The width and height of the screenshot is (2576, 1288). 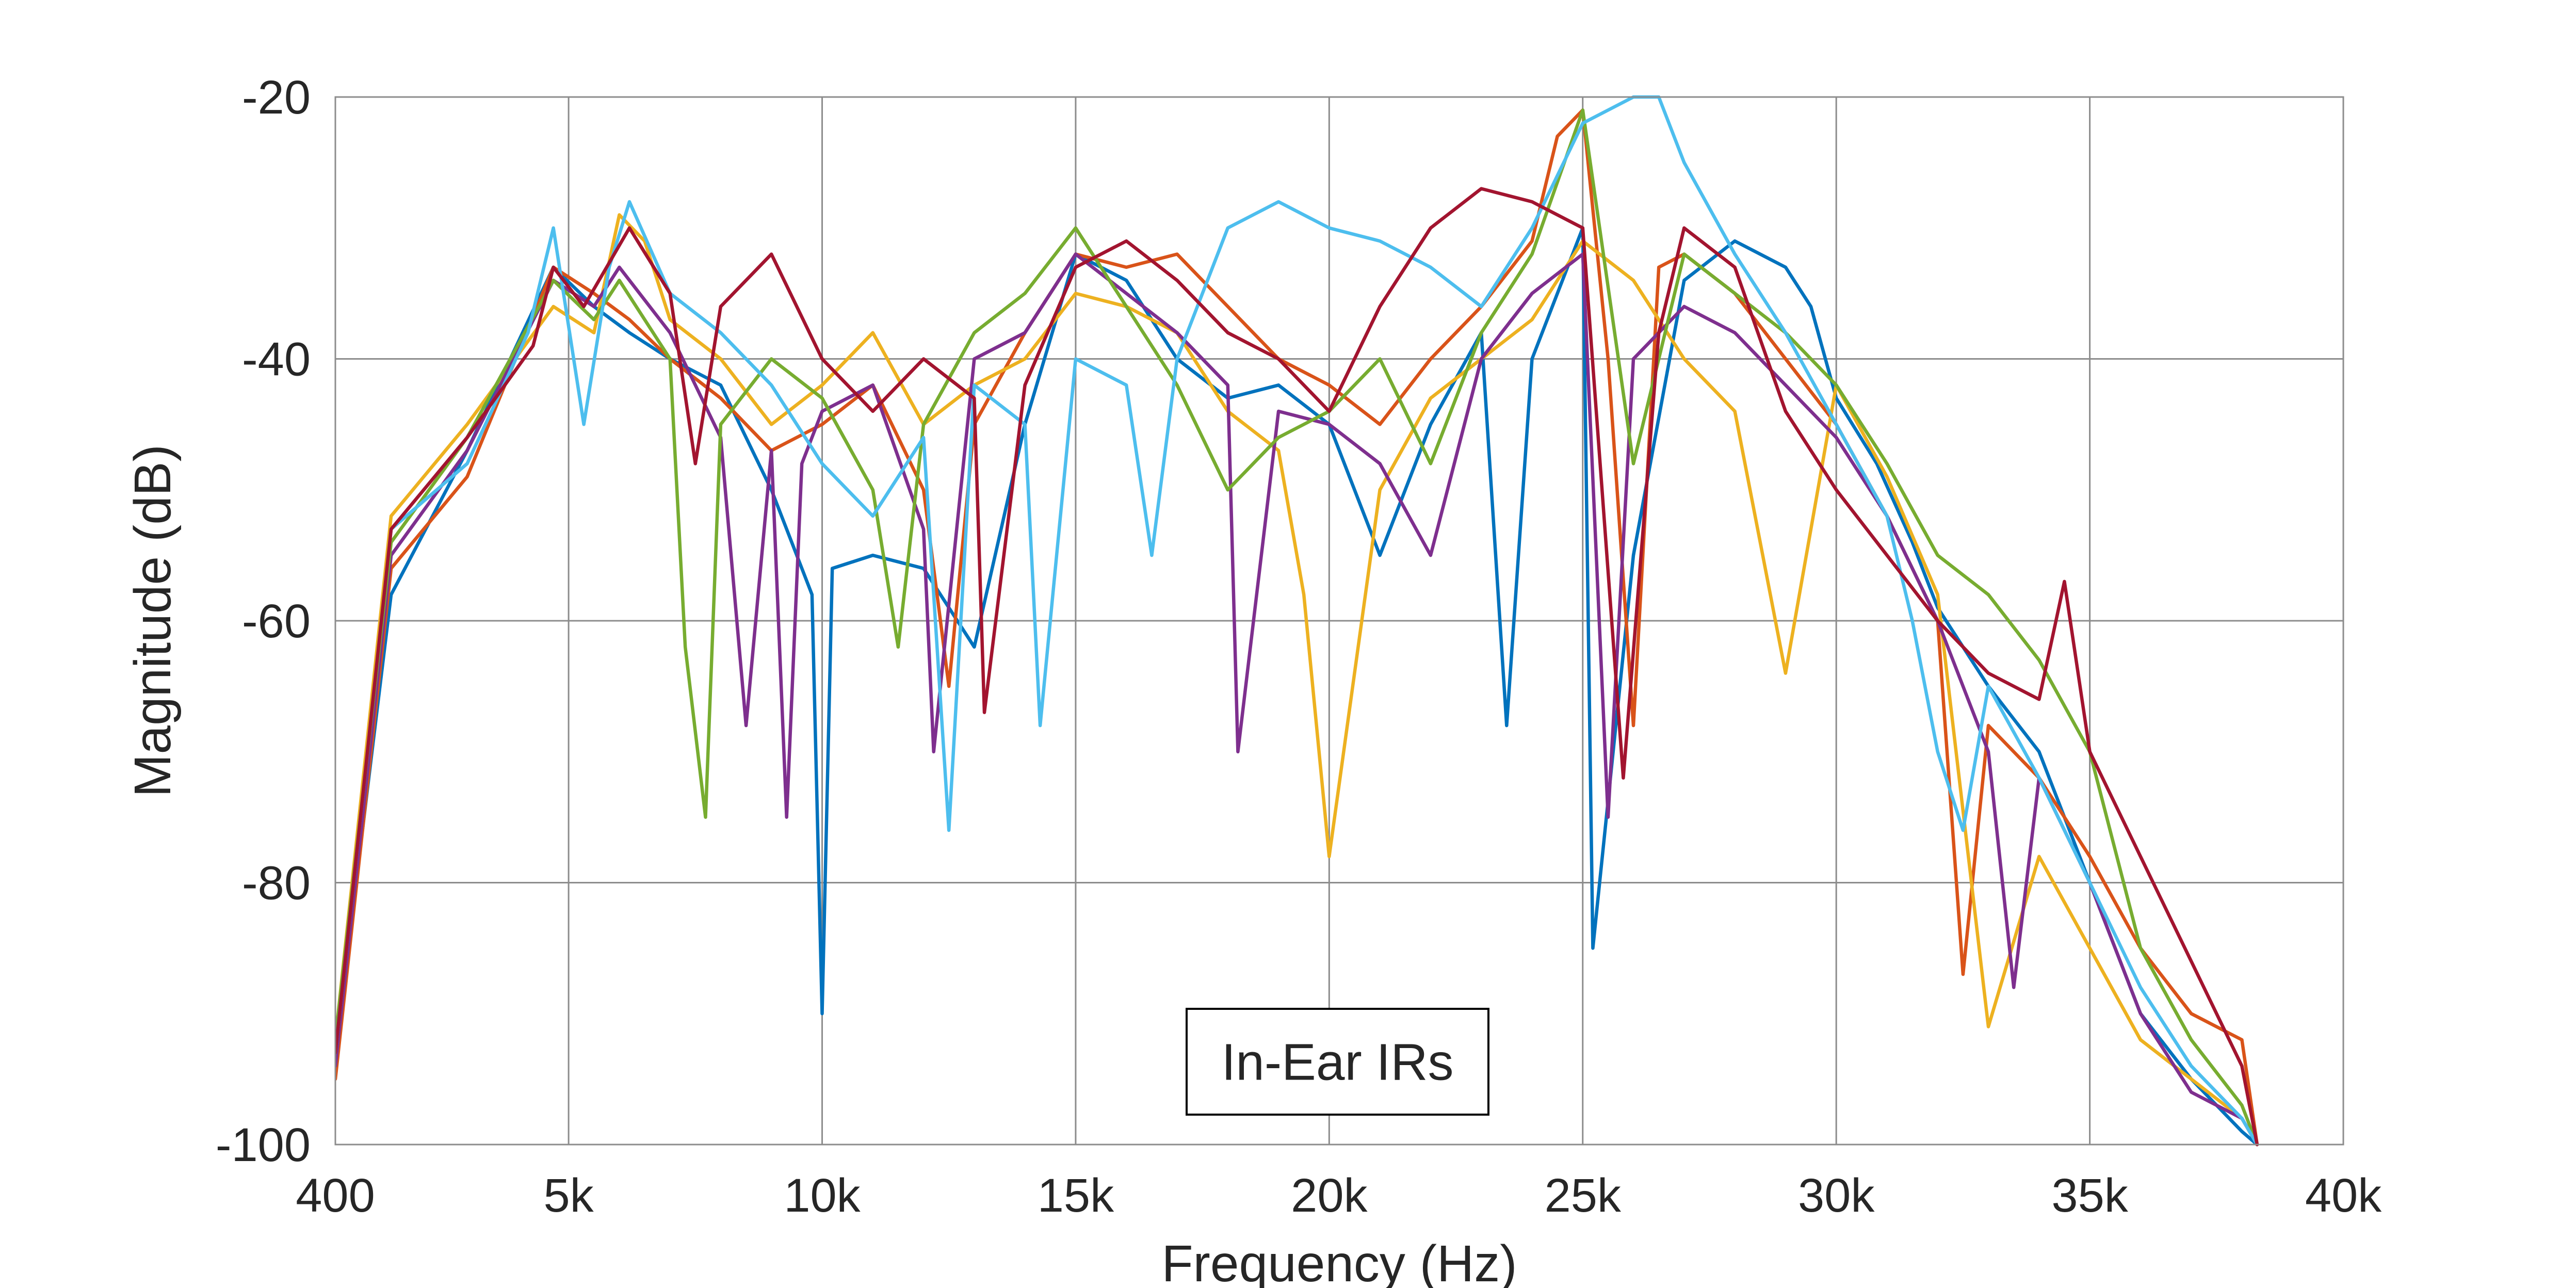 I want to click on y-tick-labels: -20 -40 -60 -80 -100, so click(x=263, y=621).